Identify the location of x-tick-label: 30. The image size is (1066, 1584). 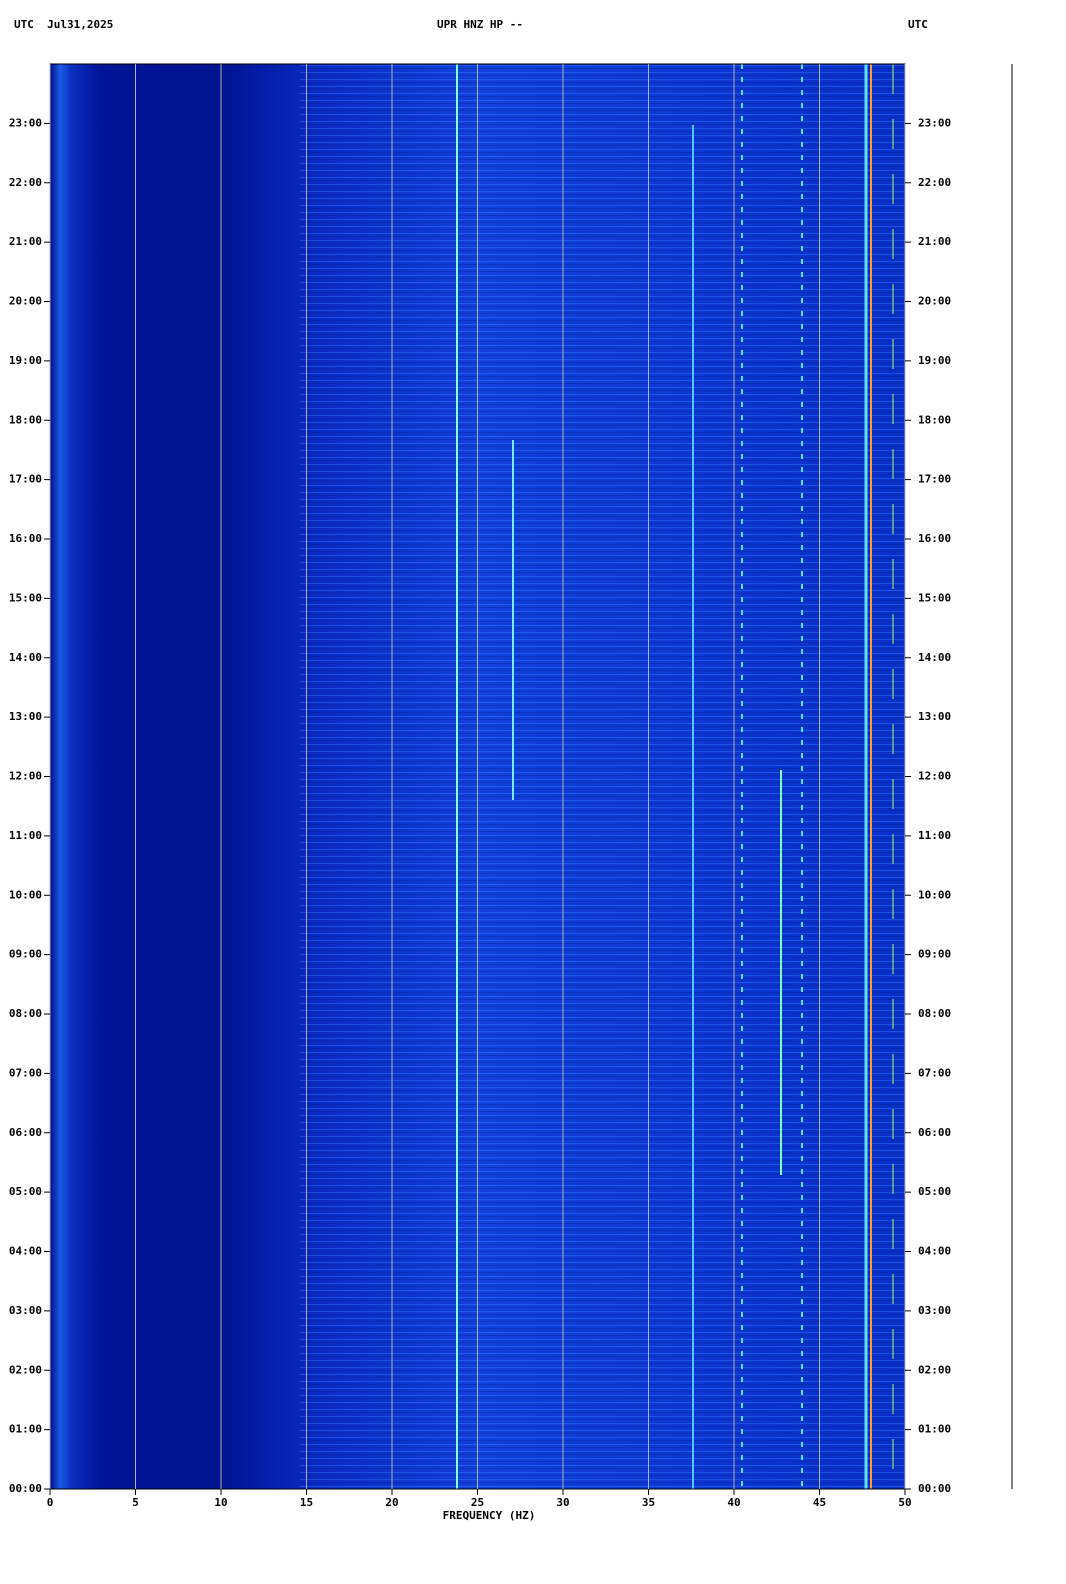
(562, 1502).